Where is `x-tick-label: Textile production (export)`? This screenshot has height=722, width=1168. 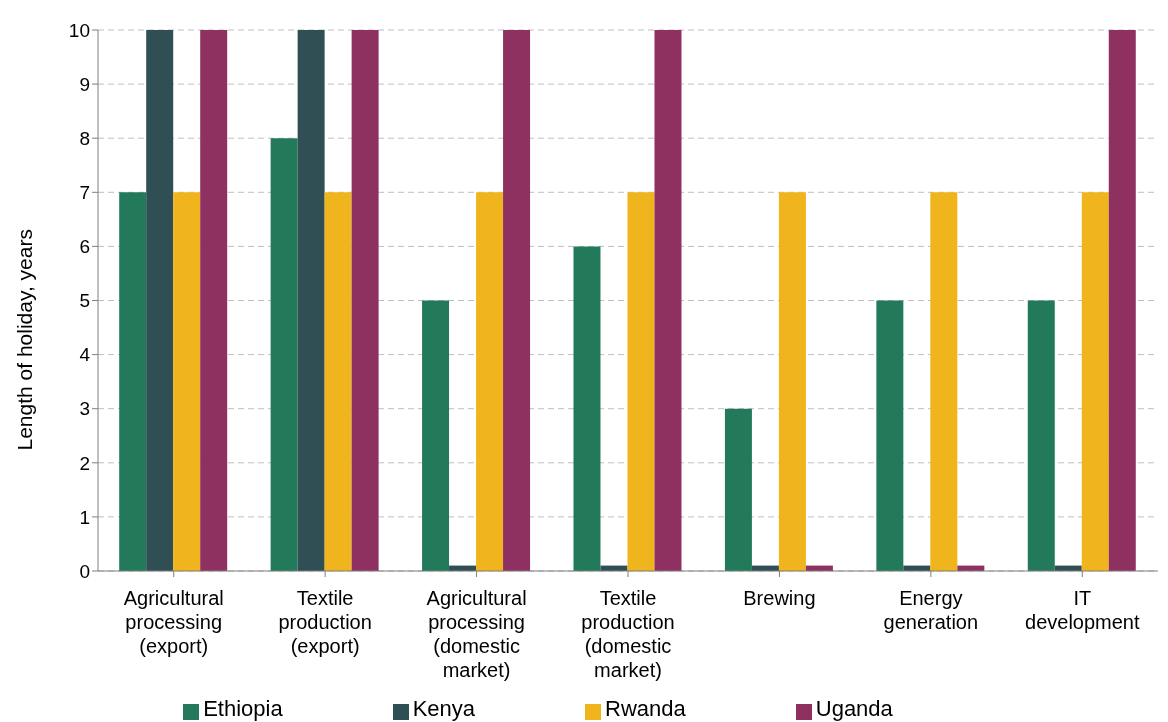
x-tick-label: Textile production (export) is located at coordinates (325, 622).